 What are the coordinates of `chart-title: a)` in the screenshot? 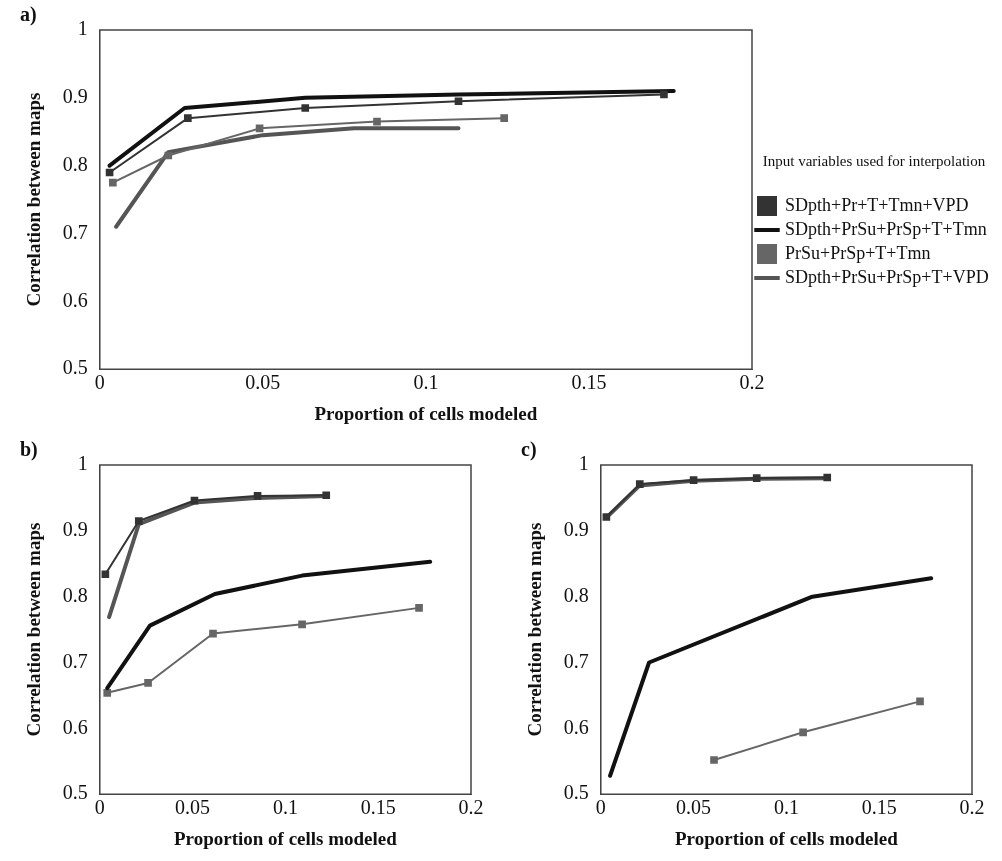 It's located at (28, 15).